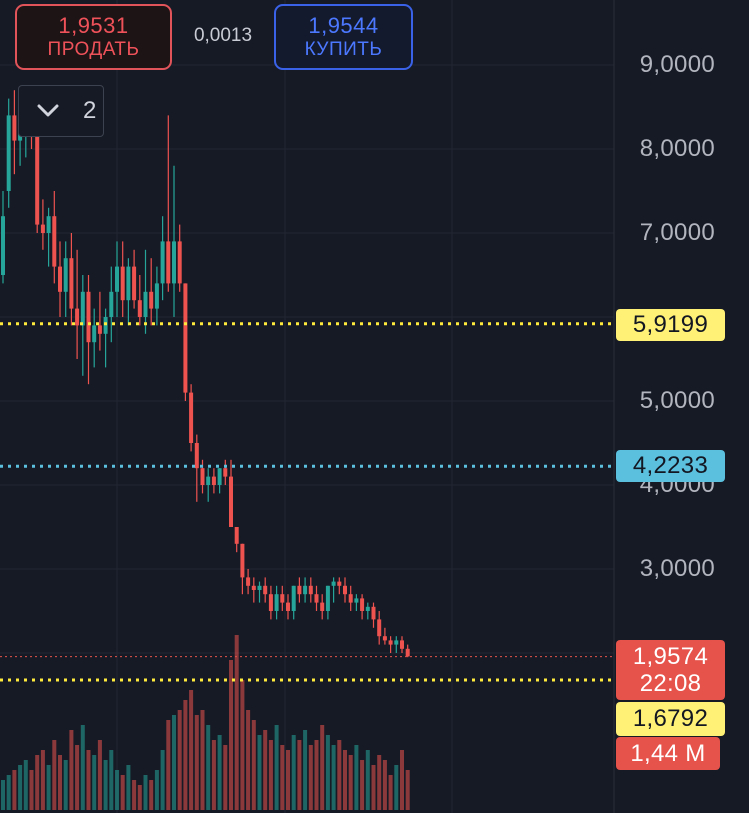 This screenshot has width=749, height=813. I want to click on last-price-badge: 1,9574 22:08, so click(670, 670).